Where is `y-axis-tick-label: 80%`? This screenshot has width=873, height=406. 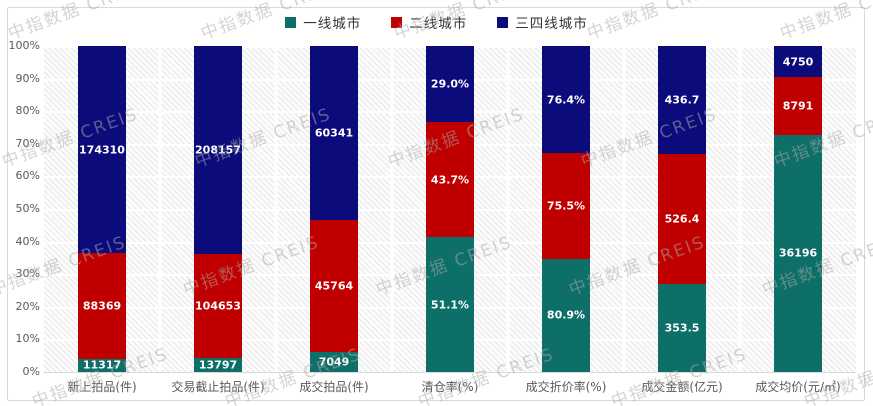 y-axis-tick-label: 80% is located at coordinates (27, 111).